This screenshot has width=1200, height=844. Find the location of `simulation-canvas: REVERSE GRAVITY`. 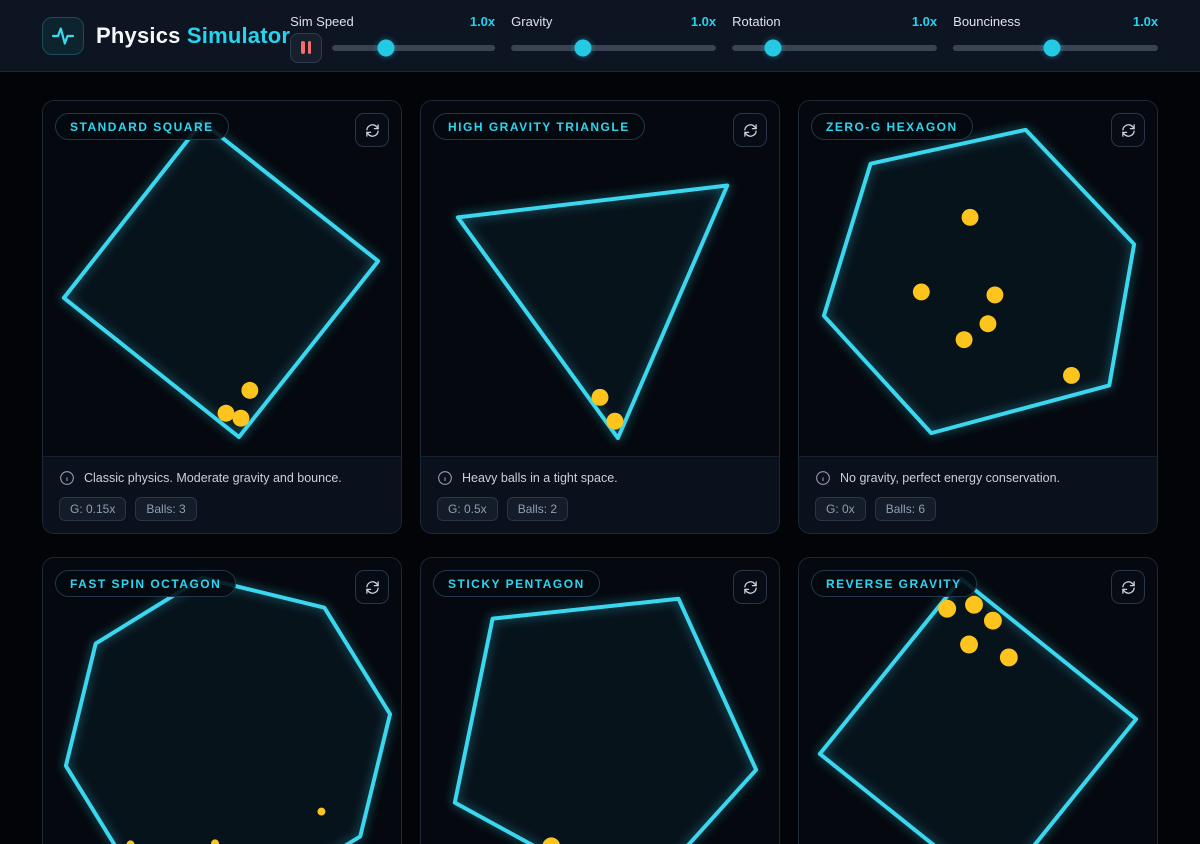

simulation-canvas: REVERSE GRAVITY is located at coordinates (978, 701).